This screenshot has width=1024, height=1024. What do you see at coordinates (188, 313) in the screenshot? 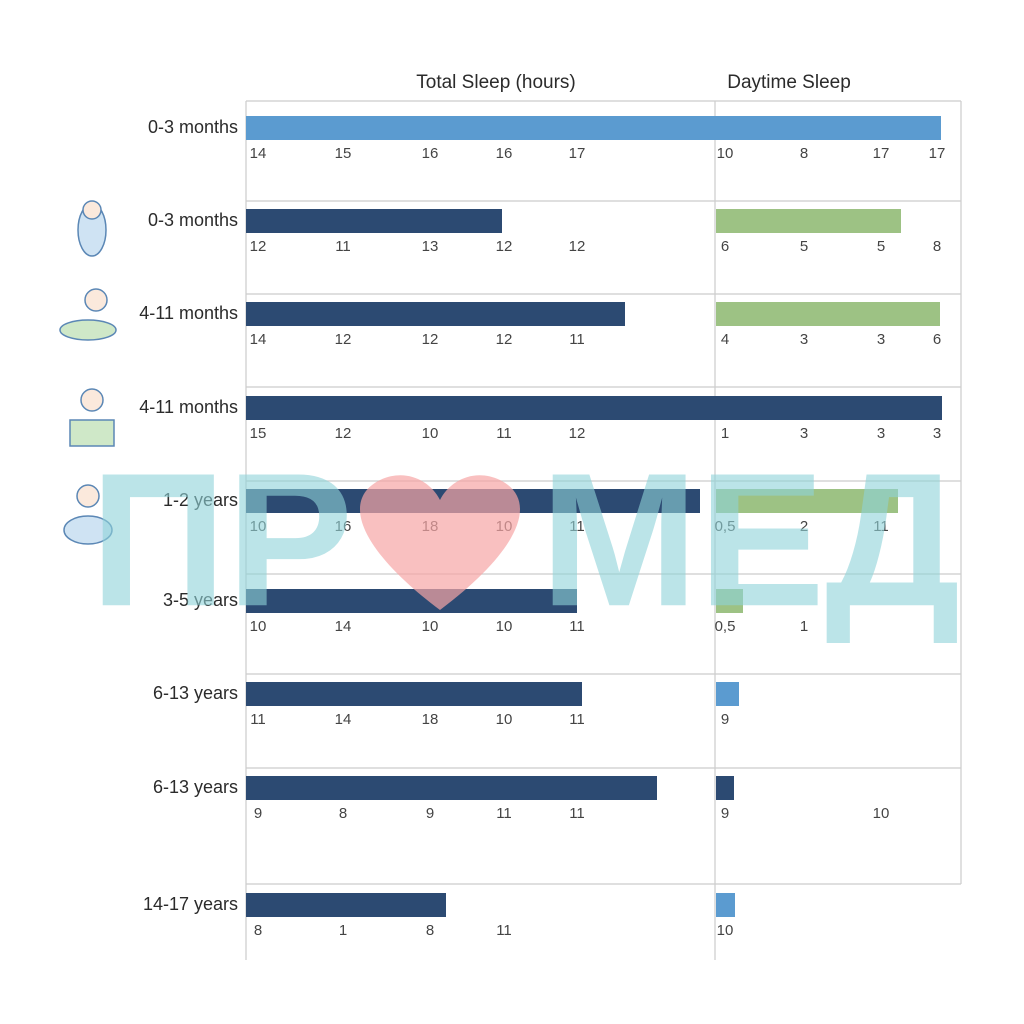
I see `row-label: 4-11 months` at bounding box center [188, 313].